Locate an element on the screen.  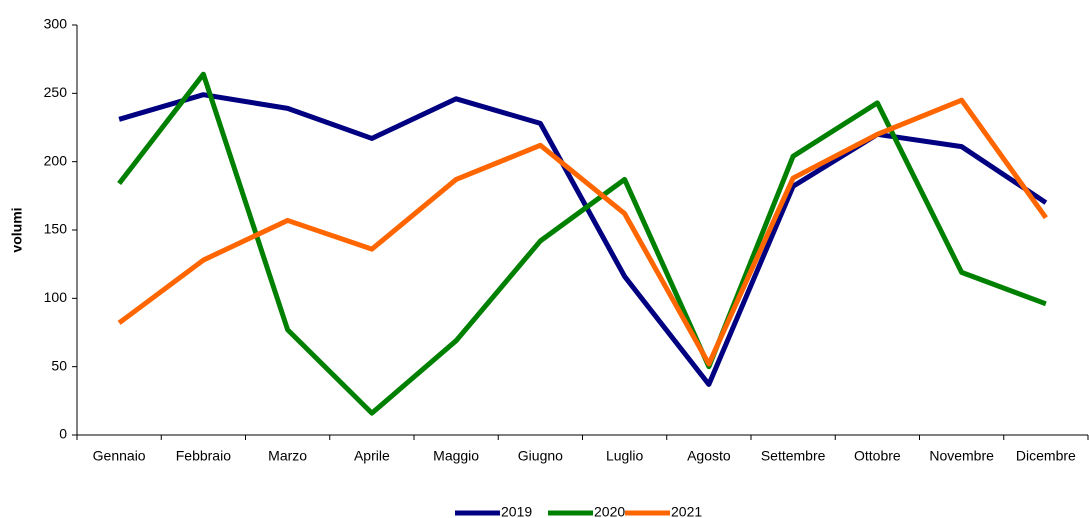
x-tick-label: Settembre is located at coordinates (793, 456).